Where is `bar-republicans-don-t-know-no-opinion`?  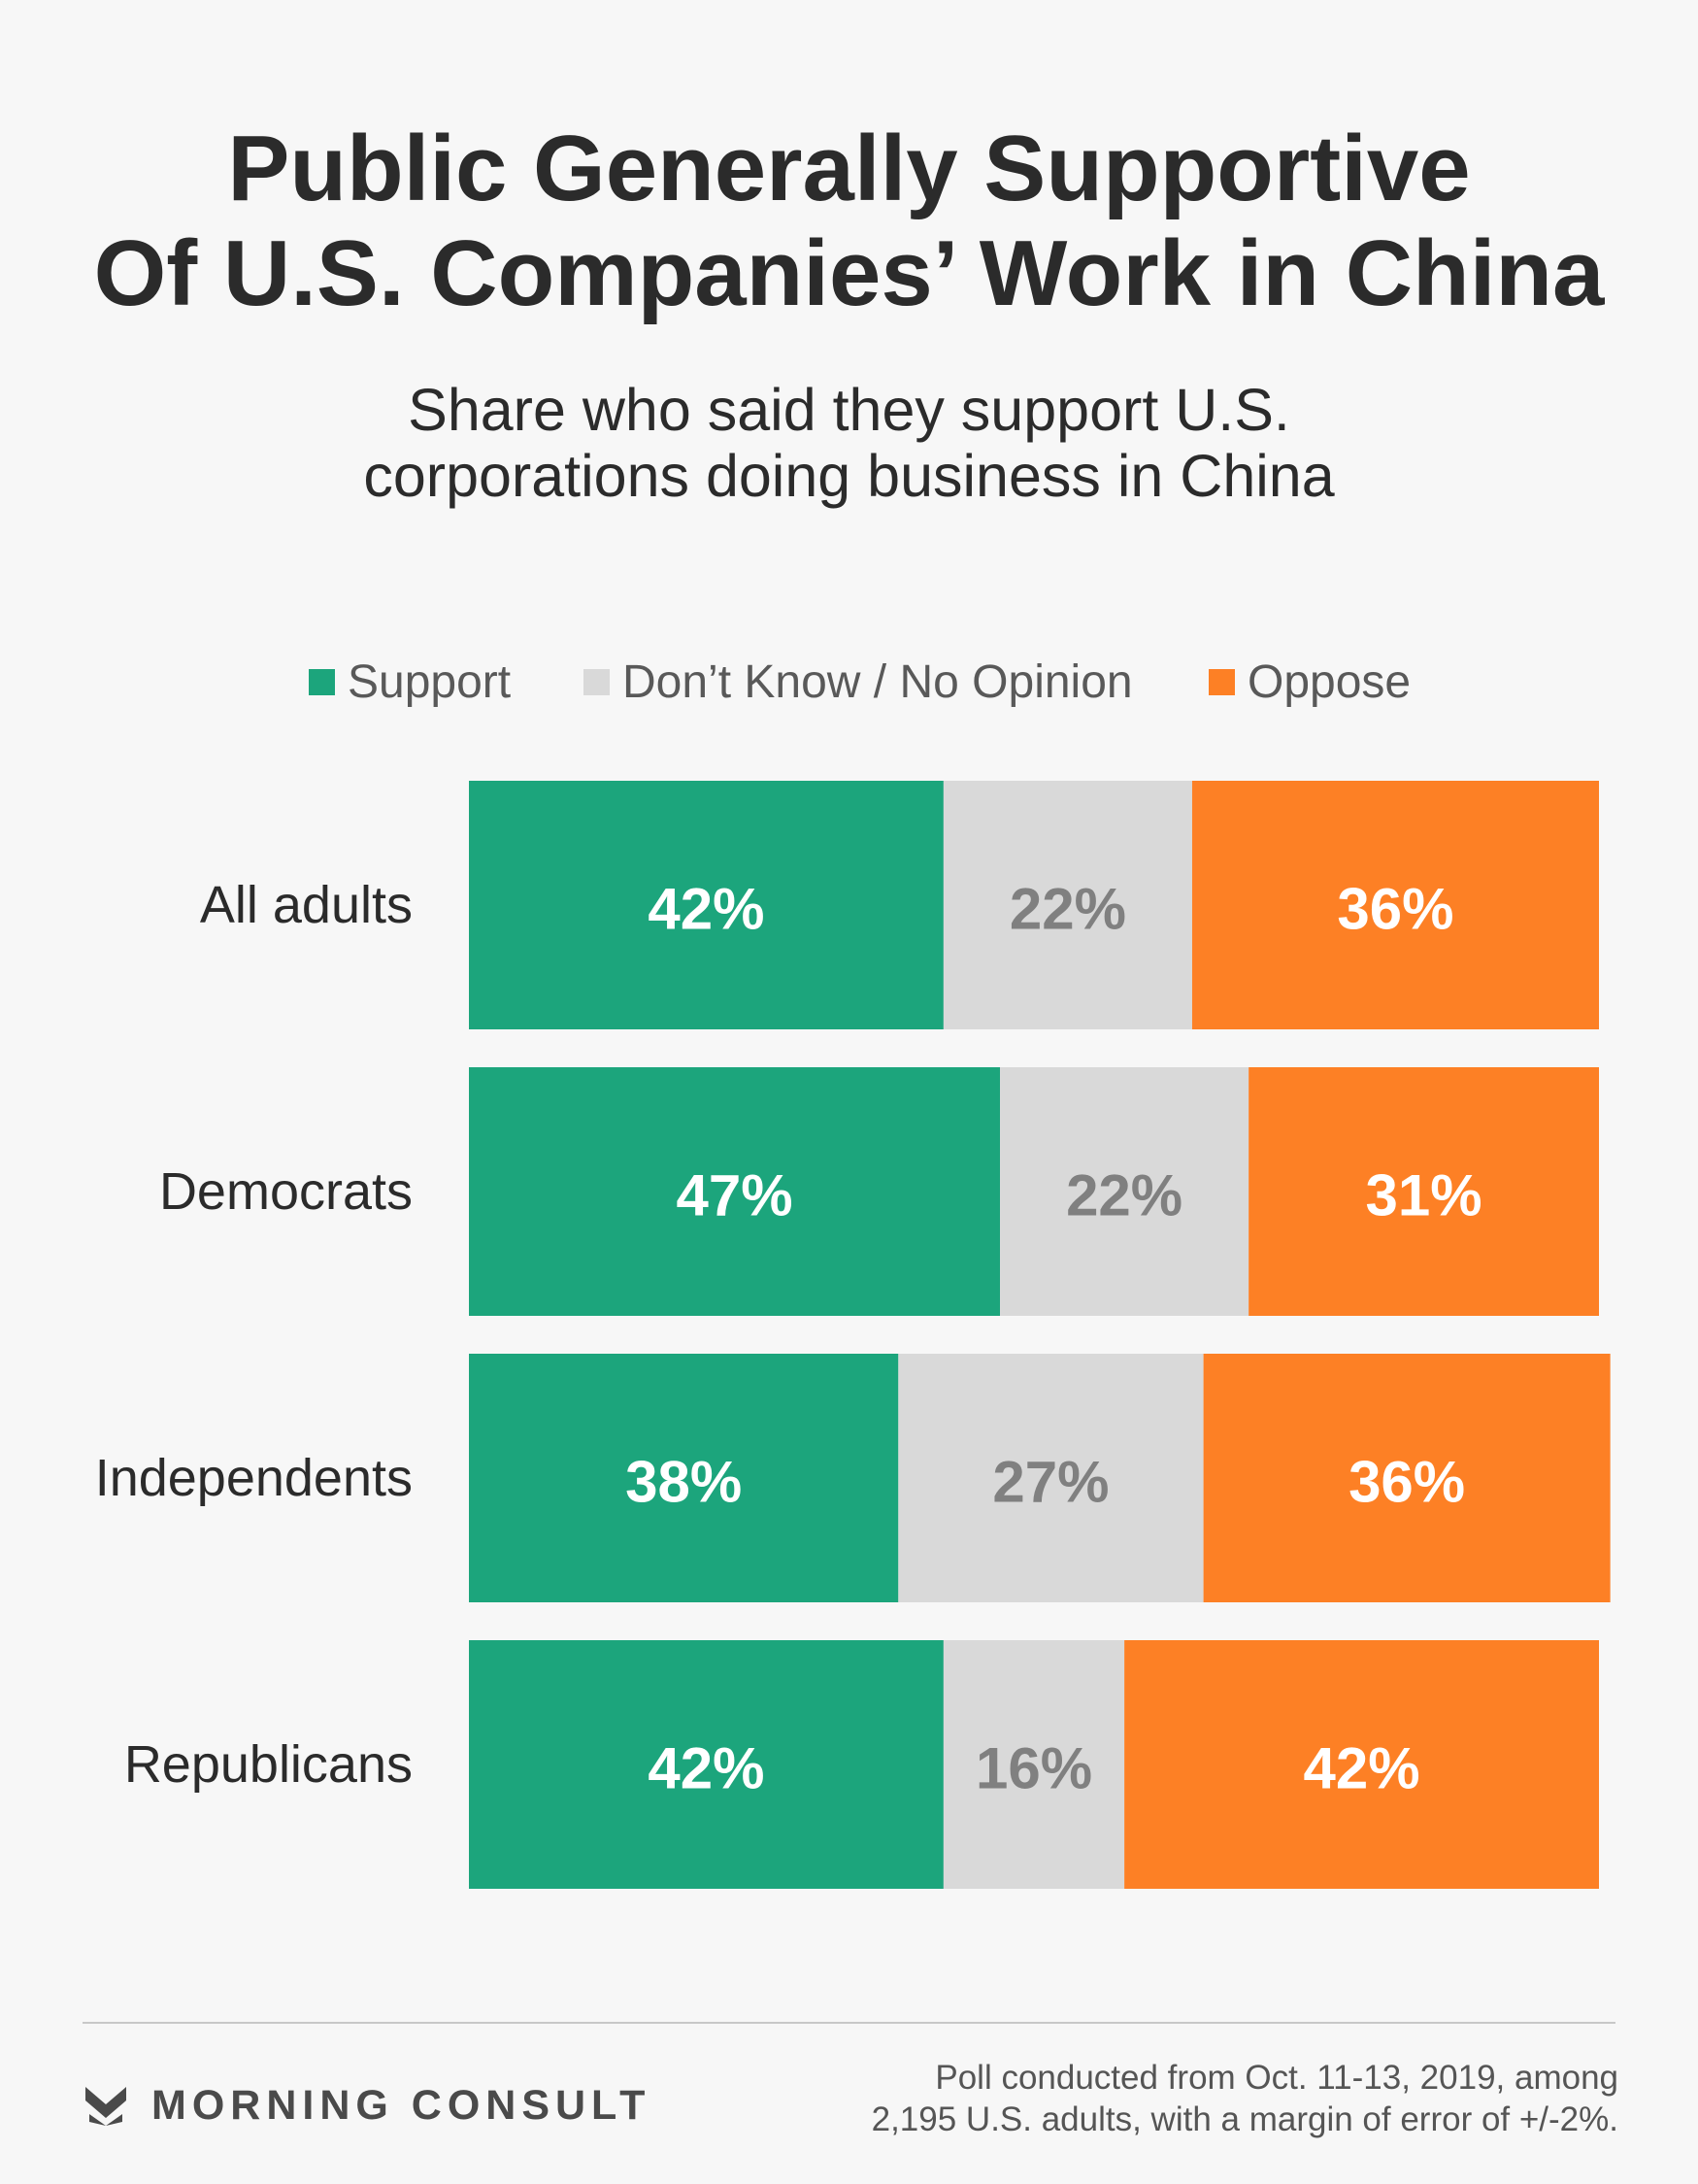
bar-republicans-don-t-know-no-opinion is located at coordinates (1034, 1764).